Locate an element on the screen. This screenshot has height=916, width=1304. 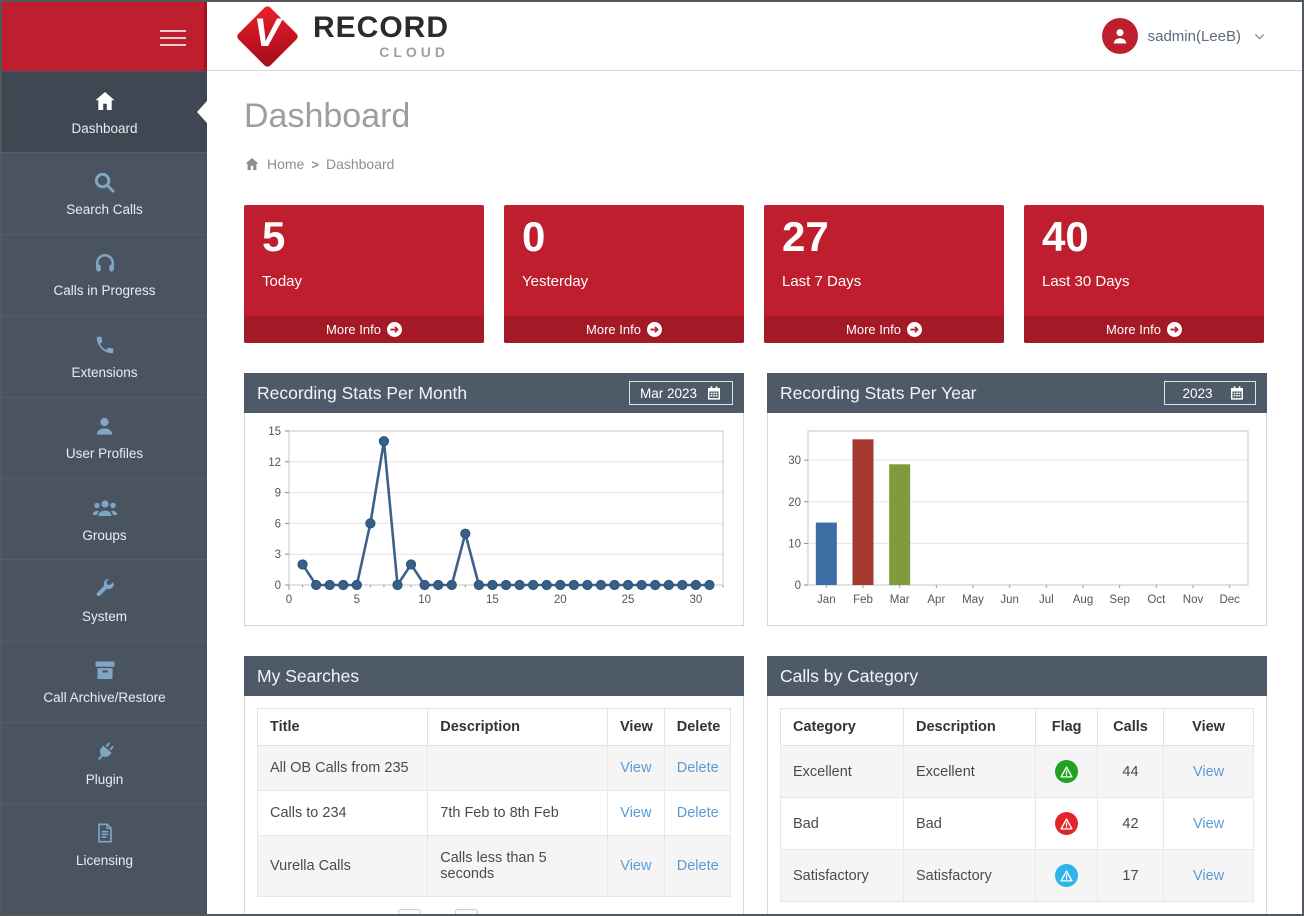
svg-text: 3 is located at coordinates (278, 555).